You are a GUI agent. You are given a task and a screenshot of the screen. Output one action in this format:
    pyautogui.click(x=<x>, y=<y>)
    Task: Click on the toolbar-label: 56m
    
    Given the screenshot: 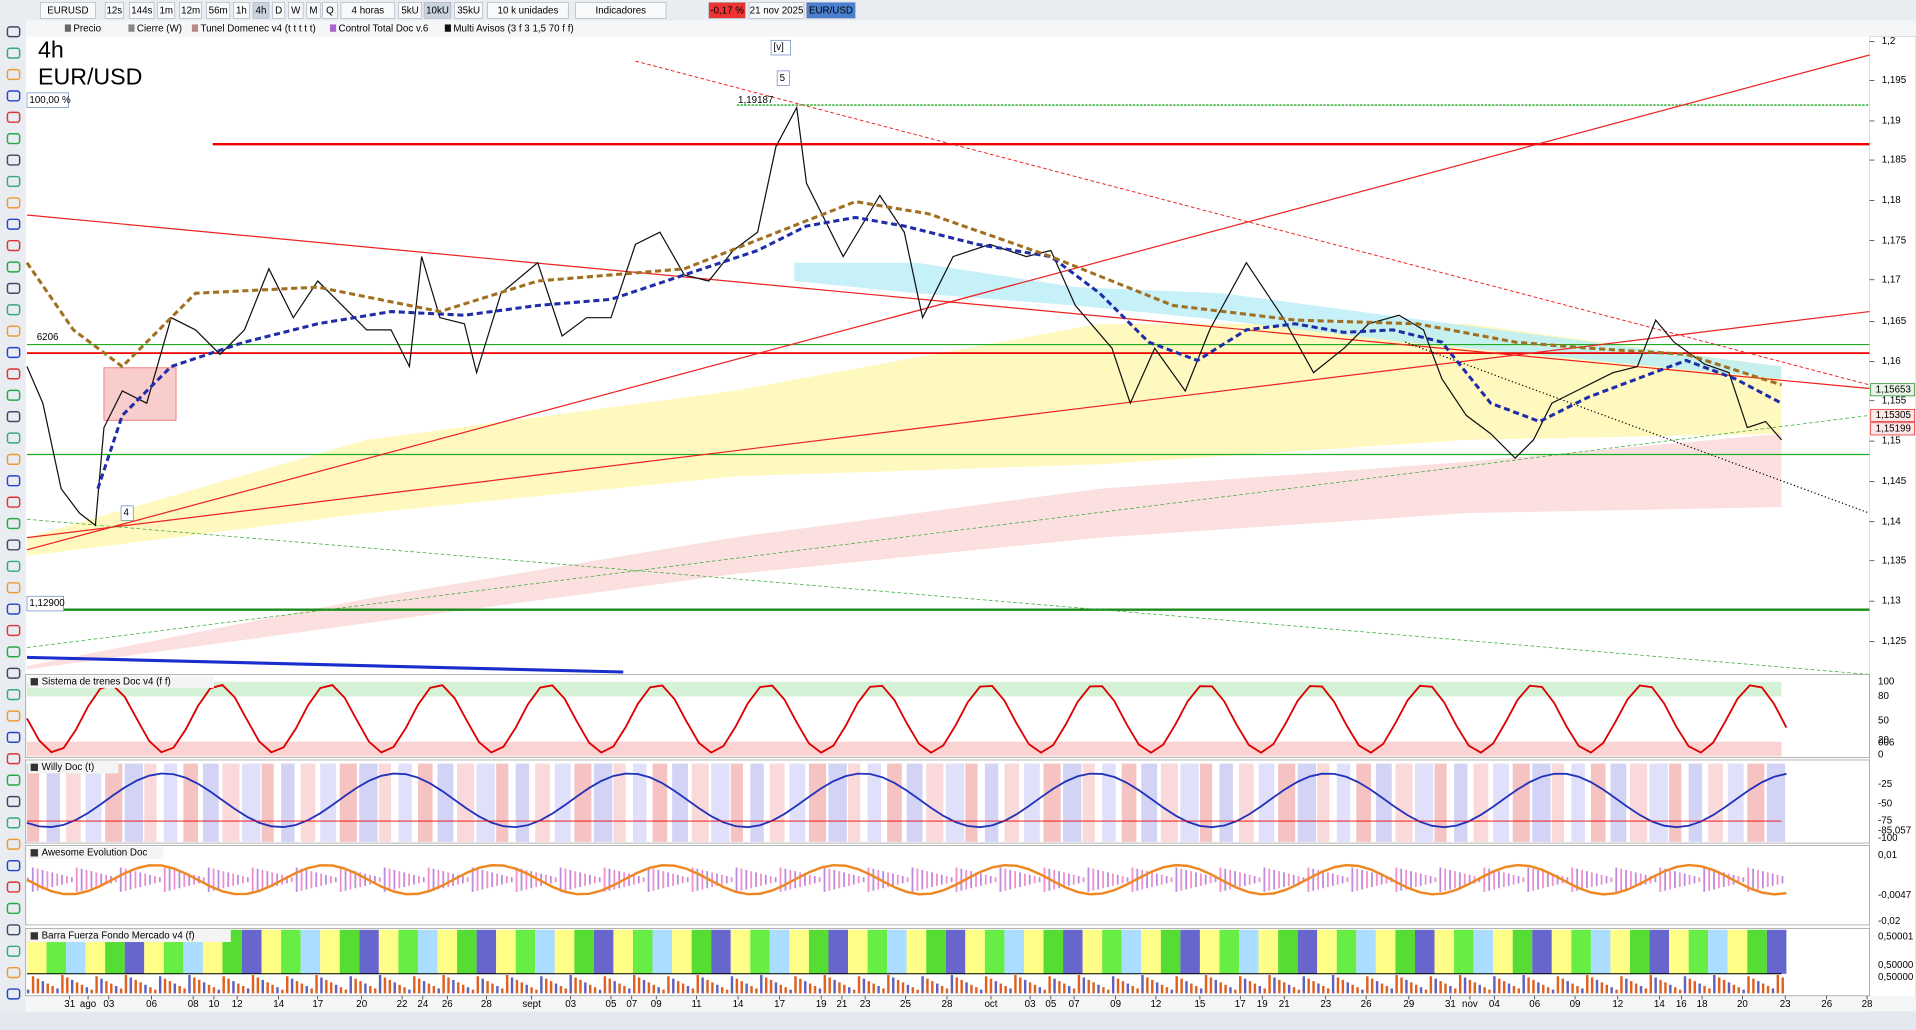 What is the action you would take?
    pyautogui.click(x=218, y=11)
    